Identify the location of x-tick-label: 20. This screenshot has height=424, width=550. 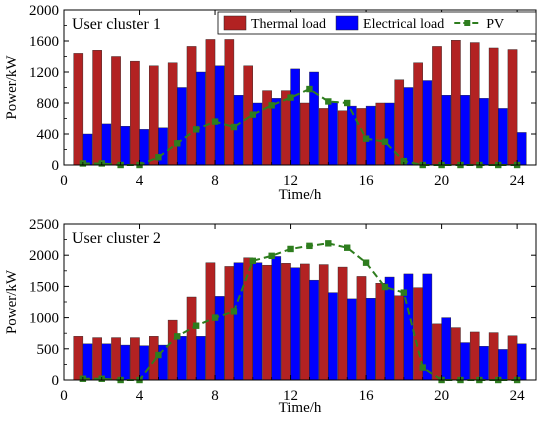
(441, 396).